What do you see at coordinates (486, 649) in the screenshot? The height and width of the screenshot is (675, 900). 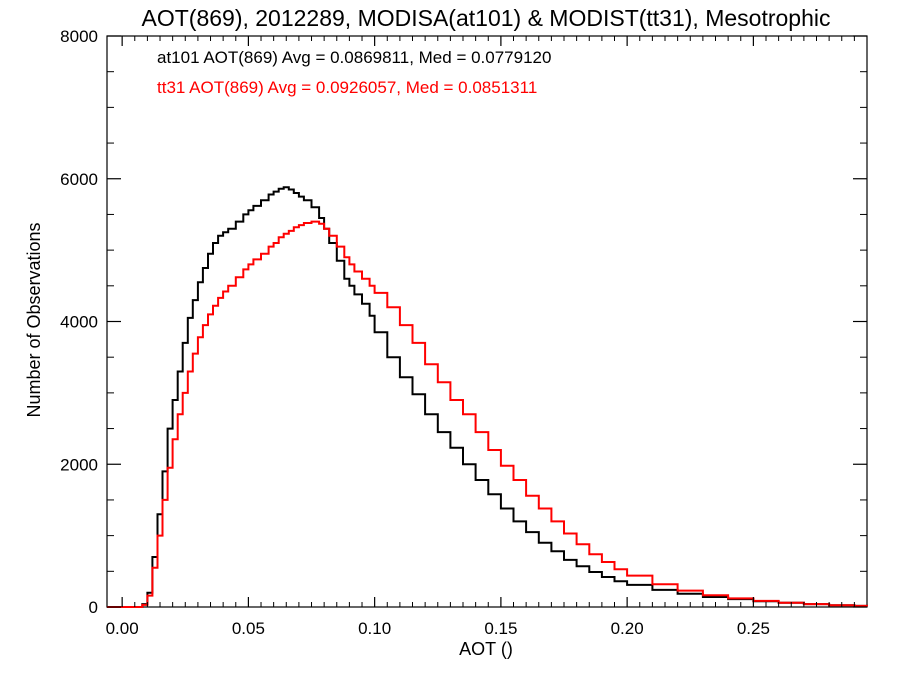 I see `x-axis-label: AOT ()` at bounding box center [486, 649].